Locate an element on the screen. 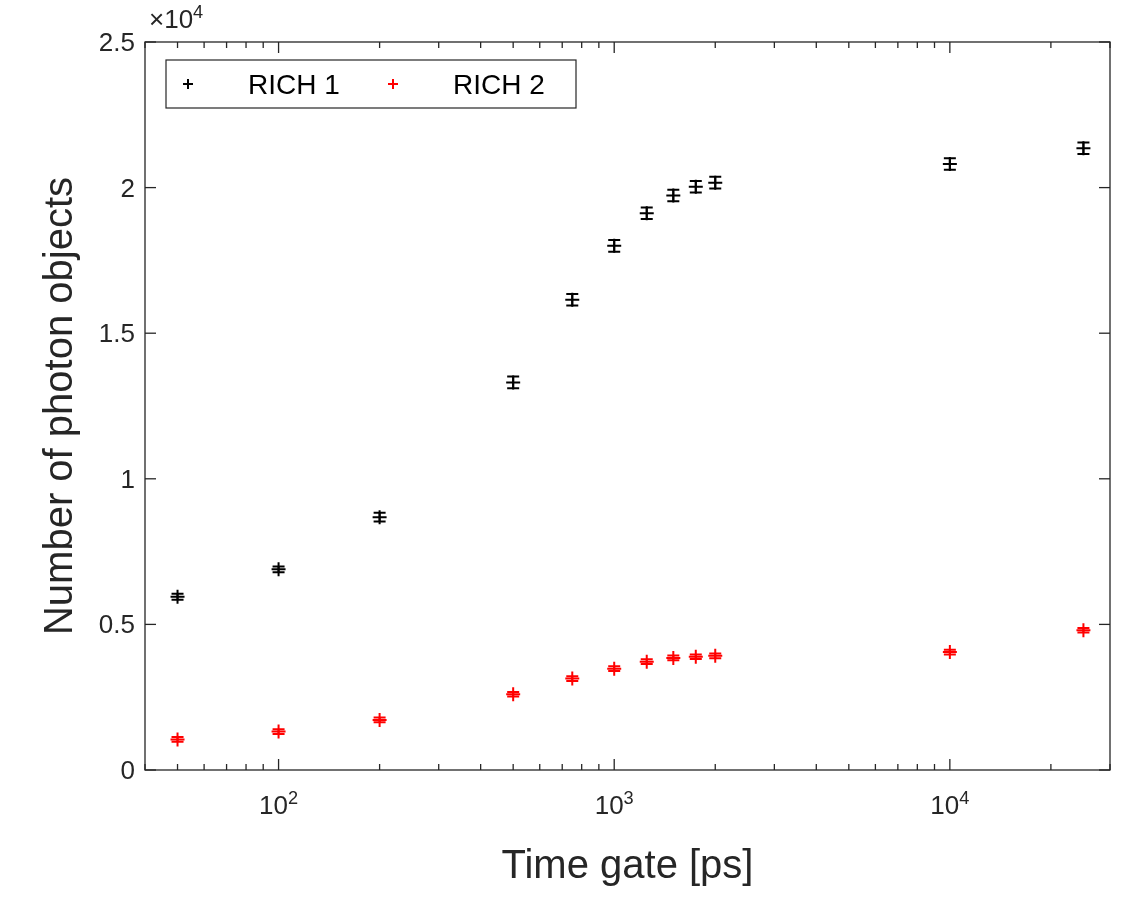  x-tick-label: 10$^{4}$ is located at coordinates (950, 804).